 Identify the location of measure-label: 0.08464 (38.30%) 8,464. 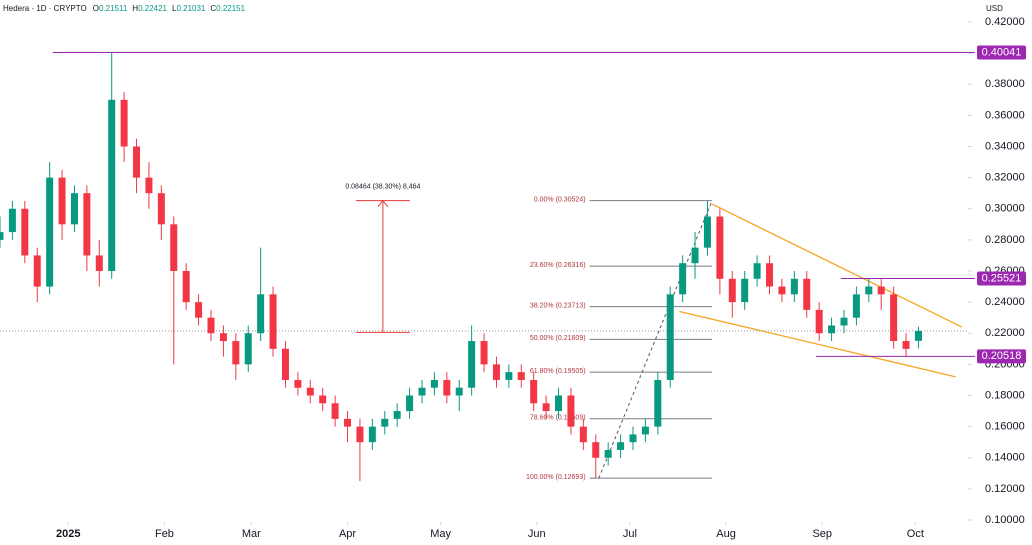
(382, 187).